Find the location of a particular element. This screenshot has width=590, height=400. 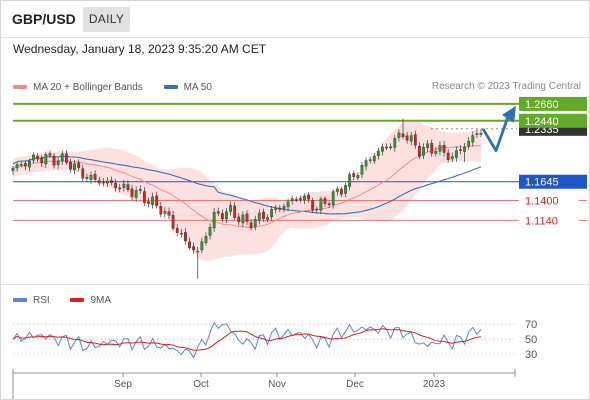

x-axis-tick-label: Dec is located at coordinates (355, 384).